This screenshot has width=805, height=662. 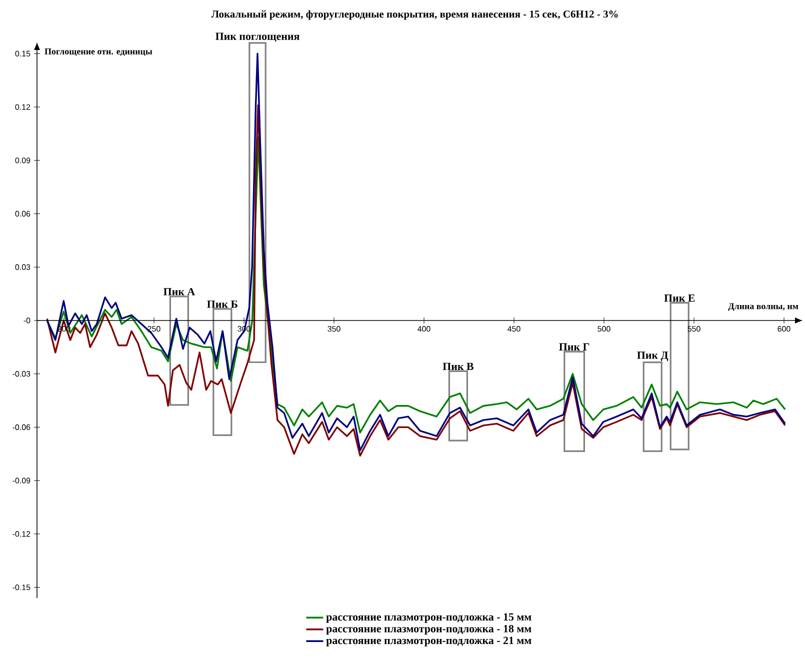 I want to click on band-label: Пик Е, so click(x=679, y=298).